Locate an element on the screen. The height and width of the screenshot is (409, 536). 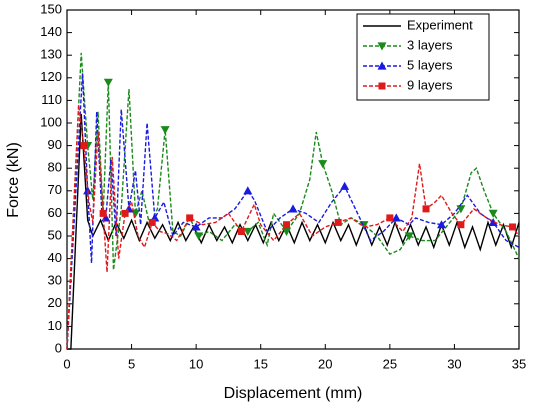
y-tick-label: 80 is located at coordinates (55, 167).